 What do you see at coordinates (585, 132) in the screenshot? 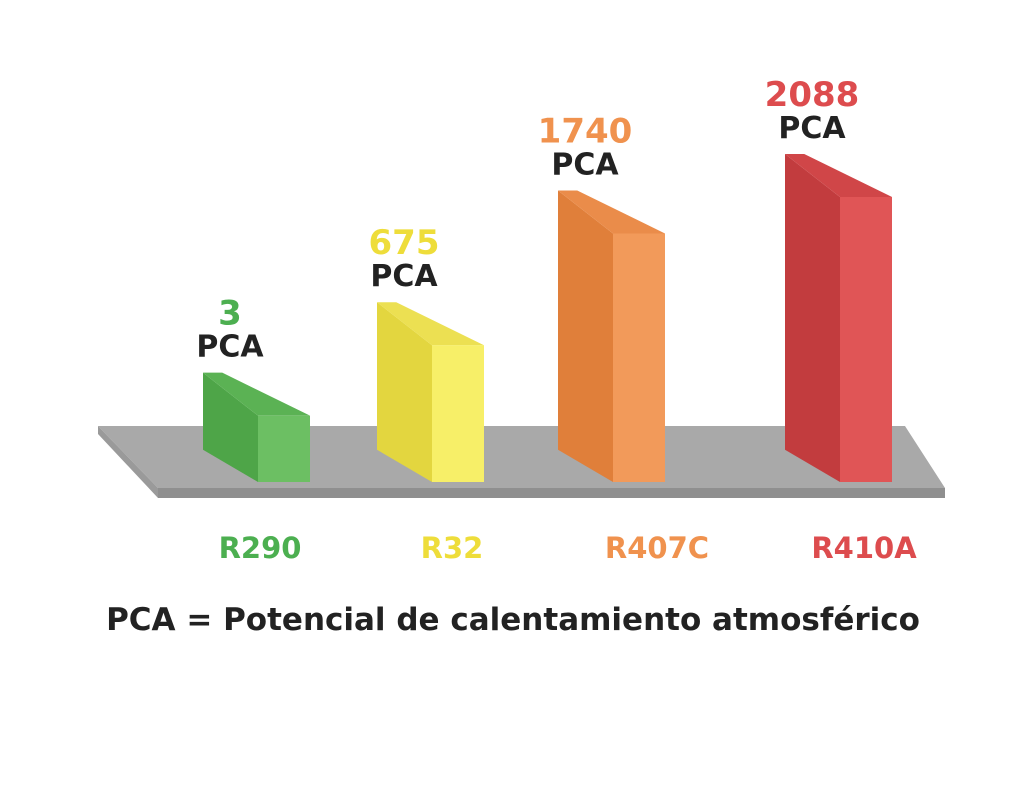
I see `data-label-value: 1740` at bounding box center [585, 132].